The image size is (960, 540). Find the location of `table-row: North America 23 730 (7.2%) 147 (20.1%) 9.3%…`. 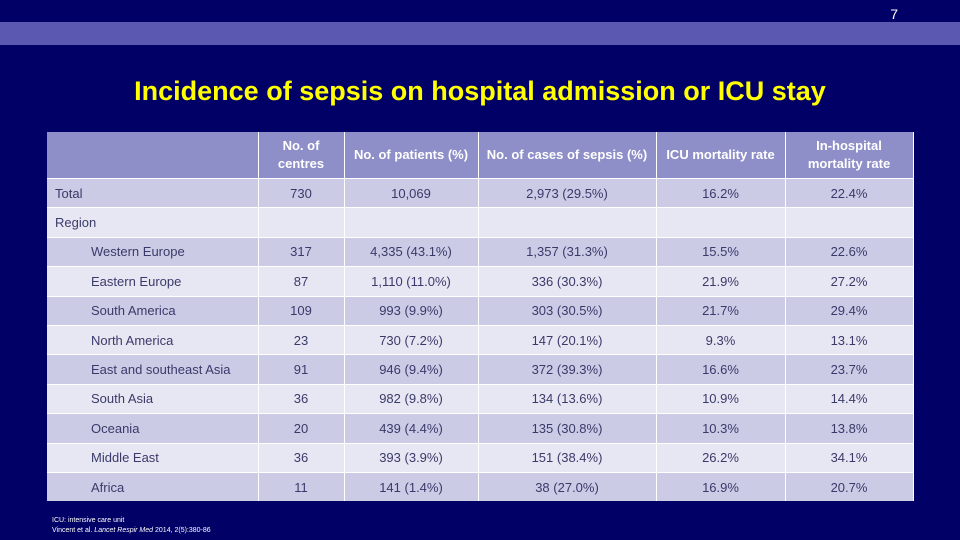

table-row: North America 23 730 (7.2%) 147 (20.1%) 9.3%… is located at coordinates (480, 339).